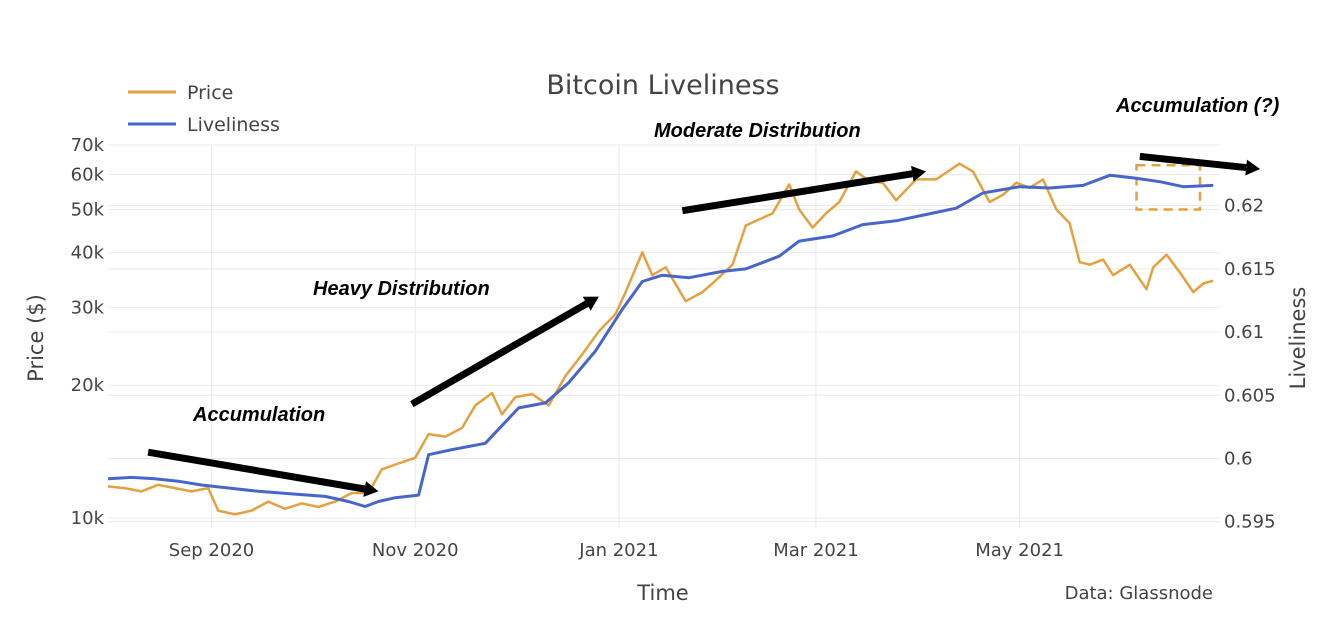 Image resolution: width=1327 pixels, height=621 pixels. I want to click on highlight-box-layer, so click(1168, 187).